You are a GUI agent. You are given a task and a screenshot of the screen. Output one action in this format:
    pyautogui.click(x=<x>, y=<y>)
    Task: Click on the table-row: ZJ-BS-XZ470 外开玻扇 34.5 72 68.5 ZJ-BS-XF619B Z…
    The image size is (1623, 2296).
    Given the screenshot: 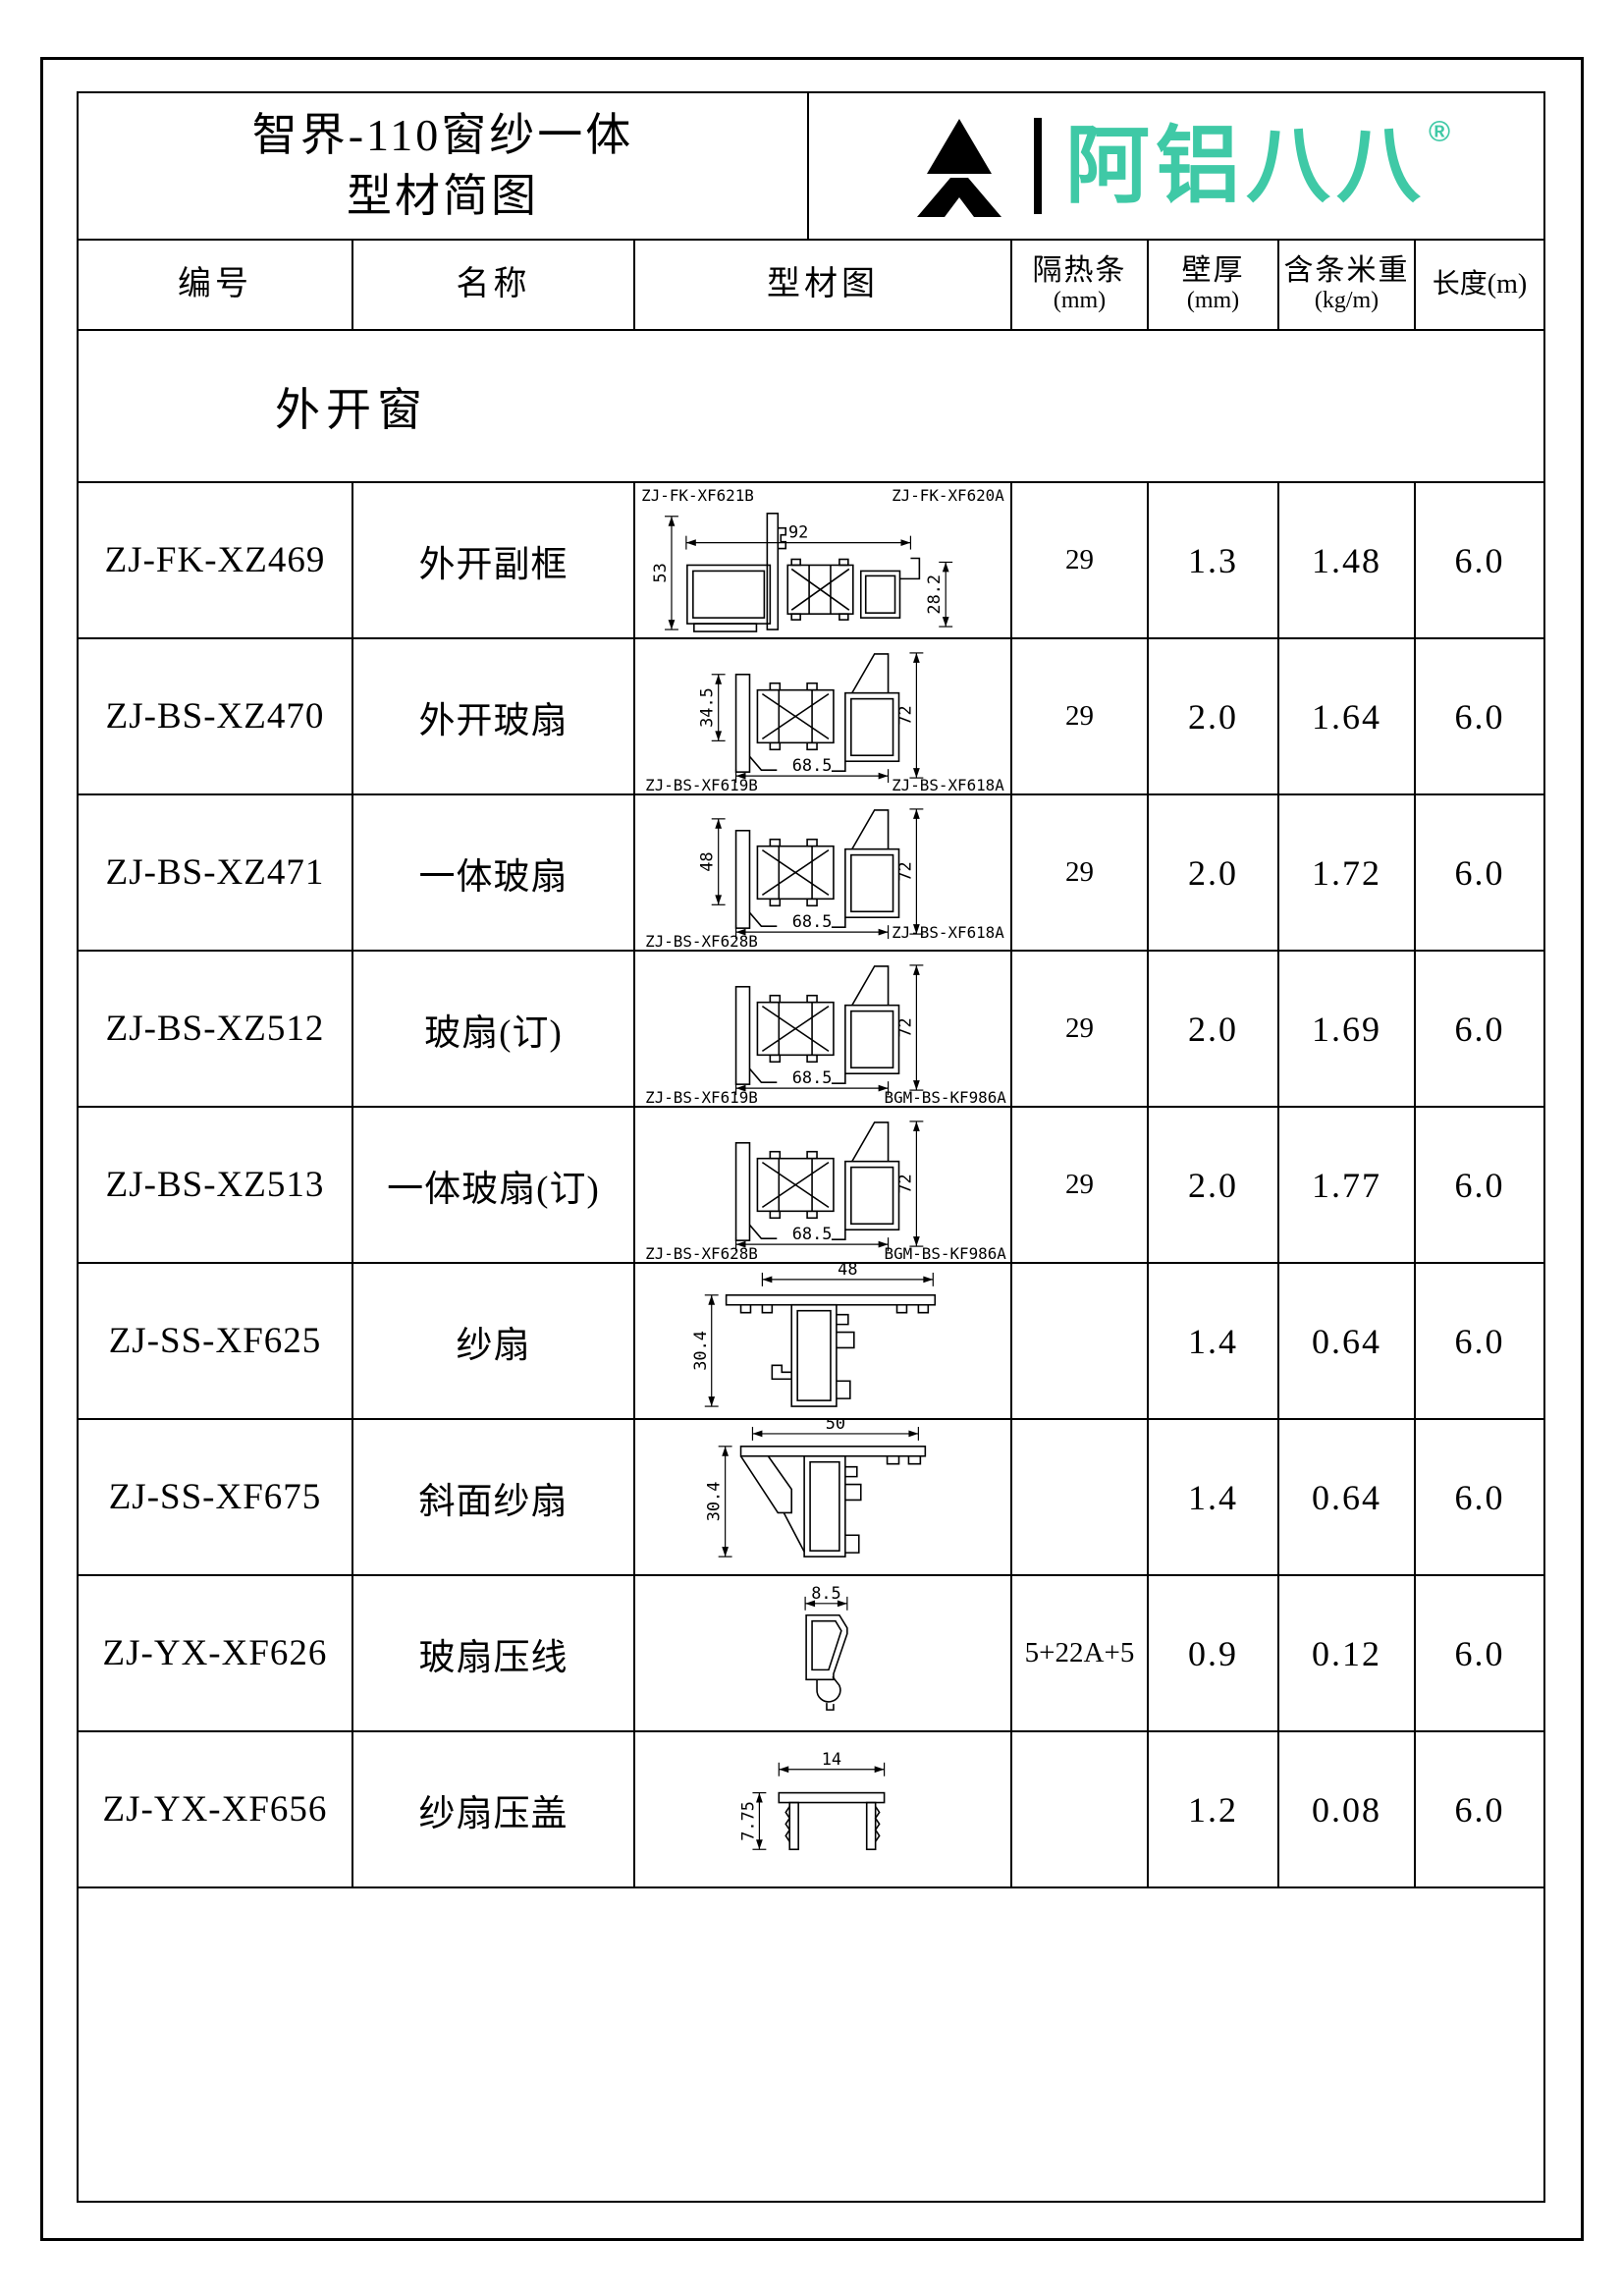 What is the action you would take?
    pyautogui.click(x=811, y=717)
    